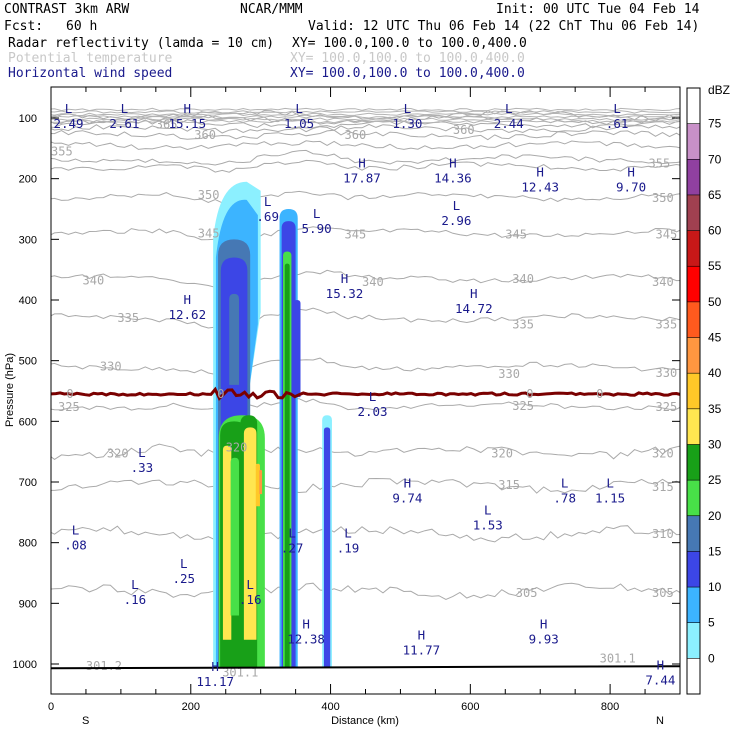 This screenshot has width=740, height=740. I want to click on freezing-level-line, so click(365, 393).